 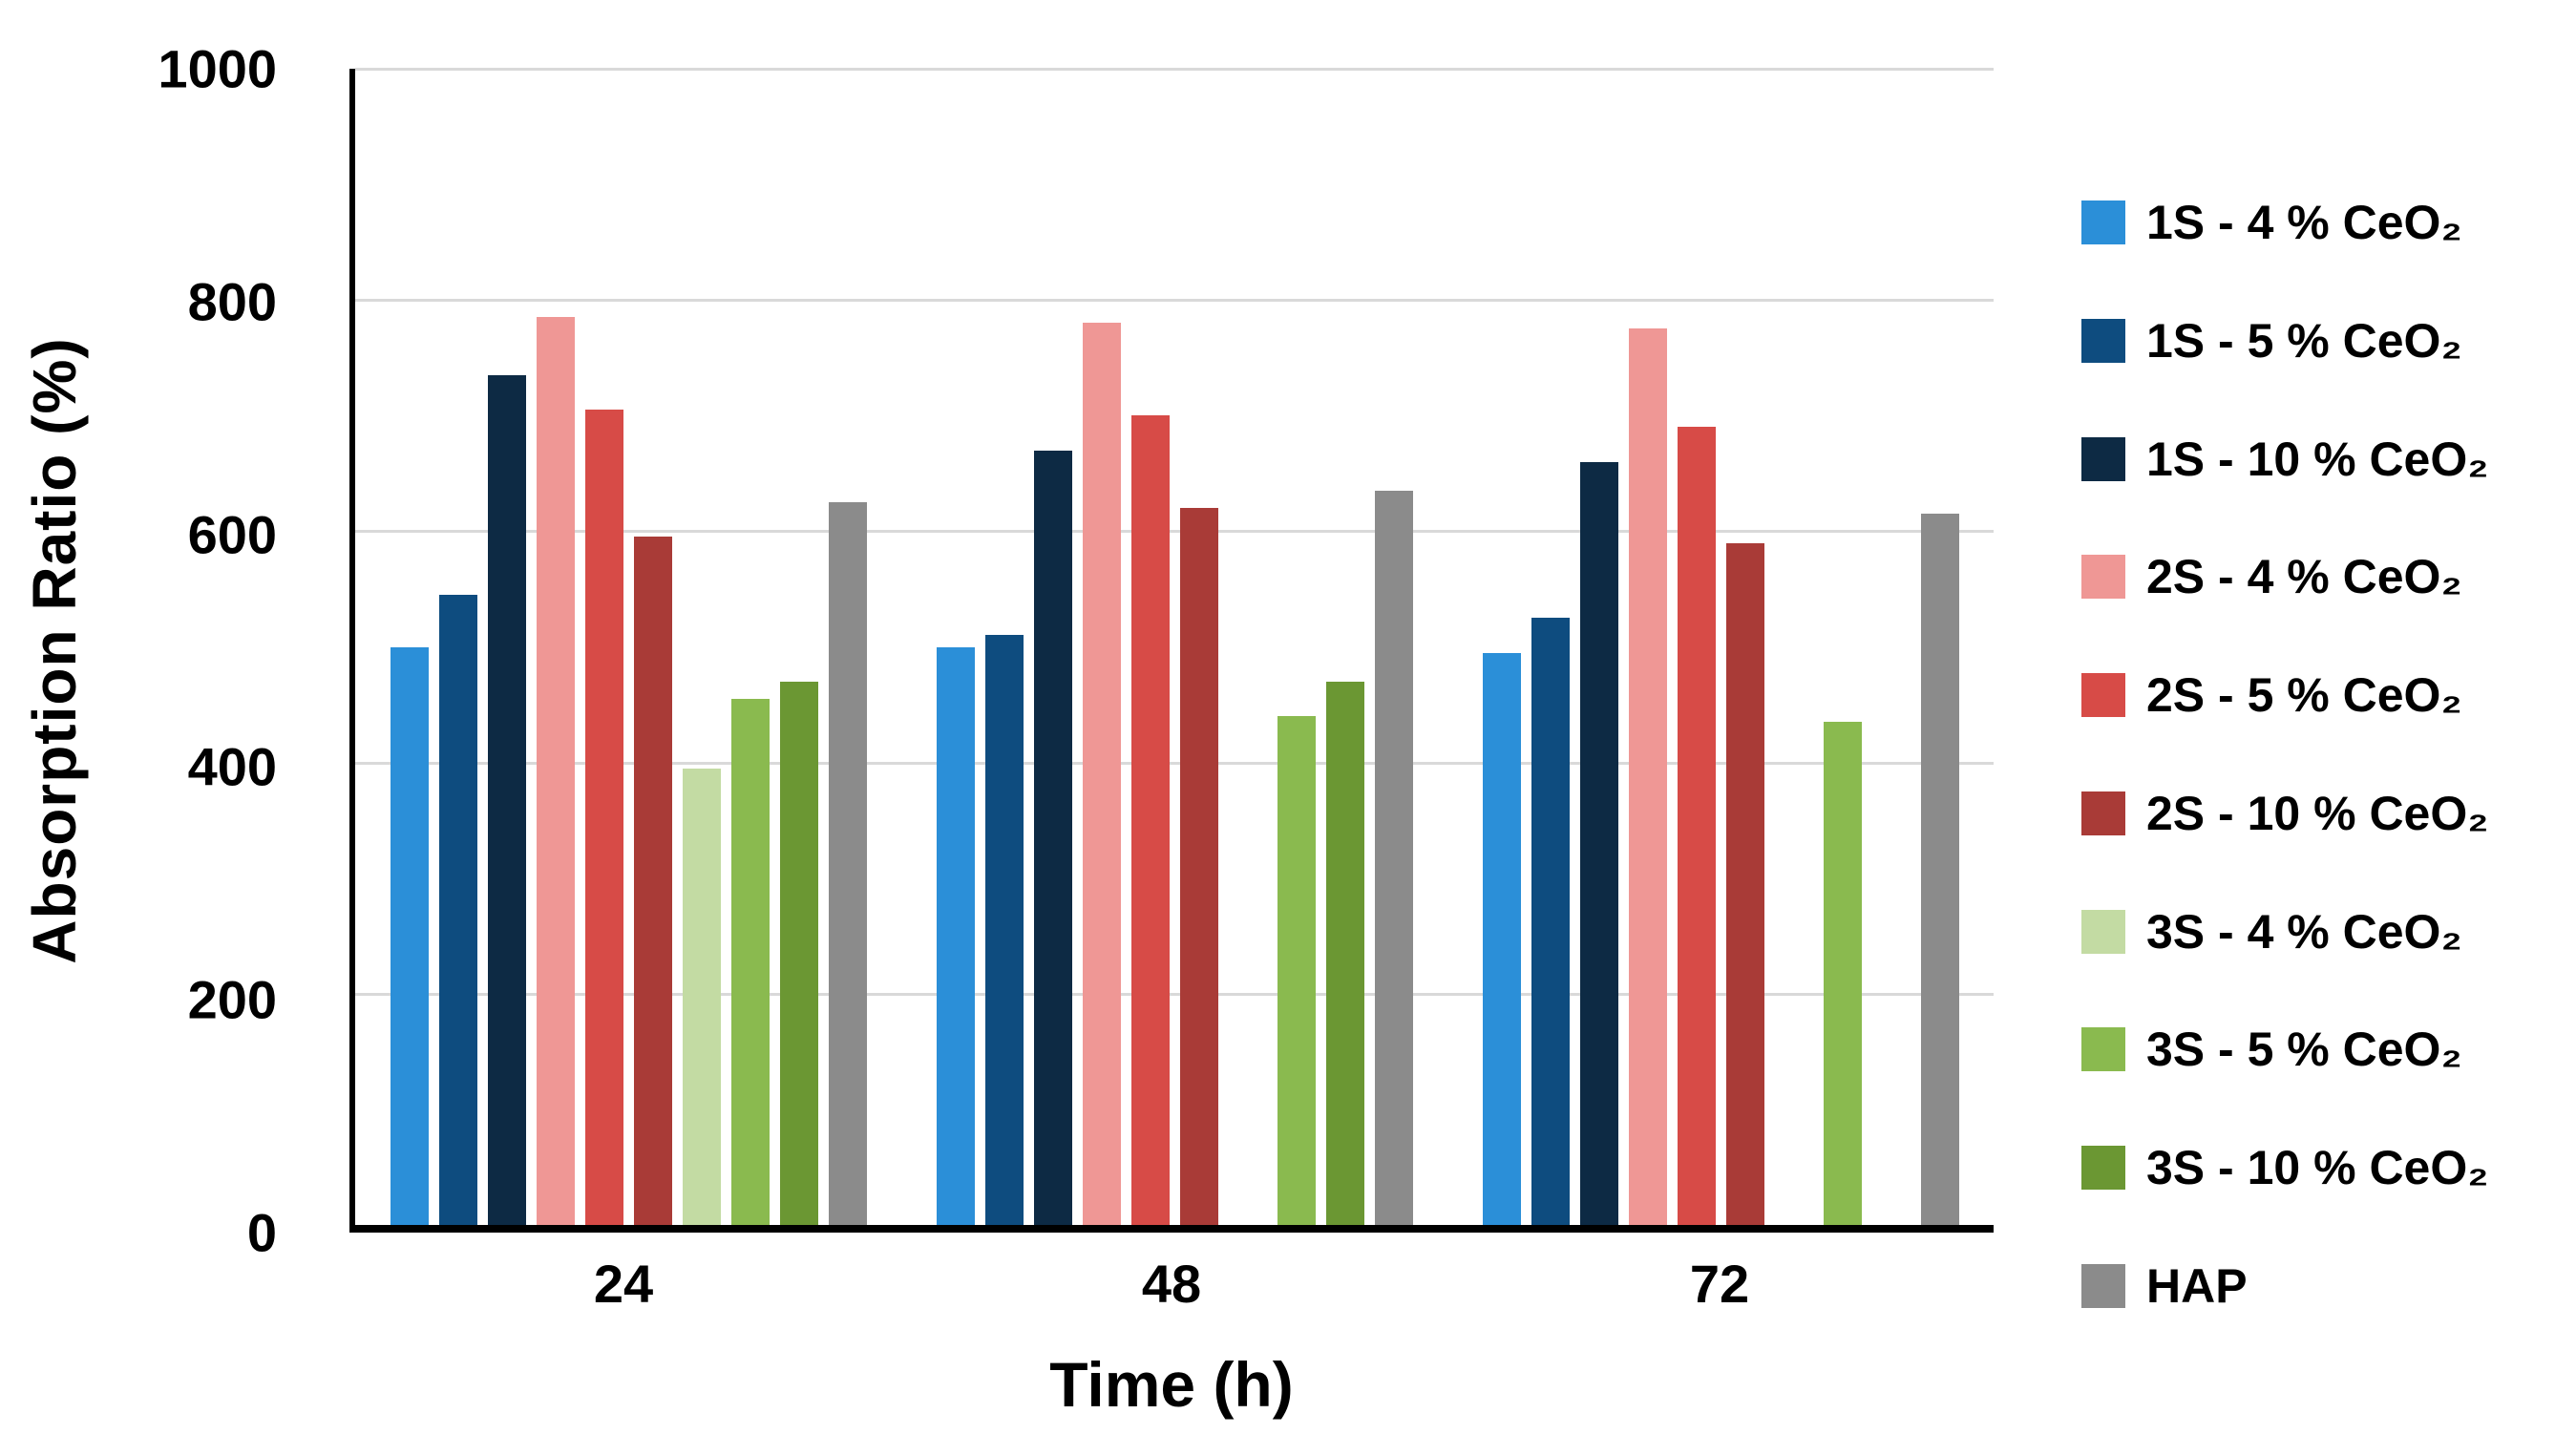 I want to click on bar-1s-10-ceo-72h, so click(x=1598, y=843).